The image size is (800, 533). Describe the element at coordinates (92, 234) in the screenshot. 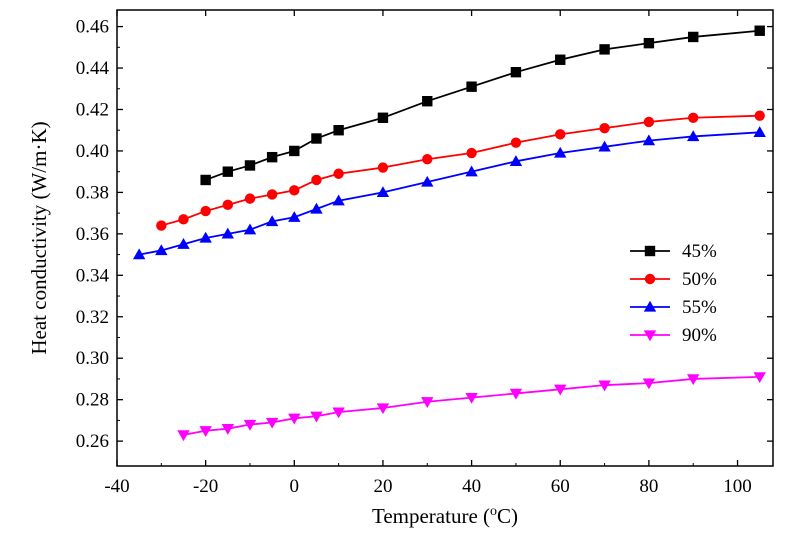

I see `y-tick-label: 0.36` at that location.